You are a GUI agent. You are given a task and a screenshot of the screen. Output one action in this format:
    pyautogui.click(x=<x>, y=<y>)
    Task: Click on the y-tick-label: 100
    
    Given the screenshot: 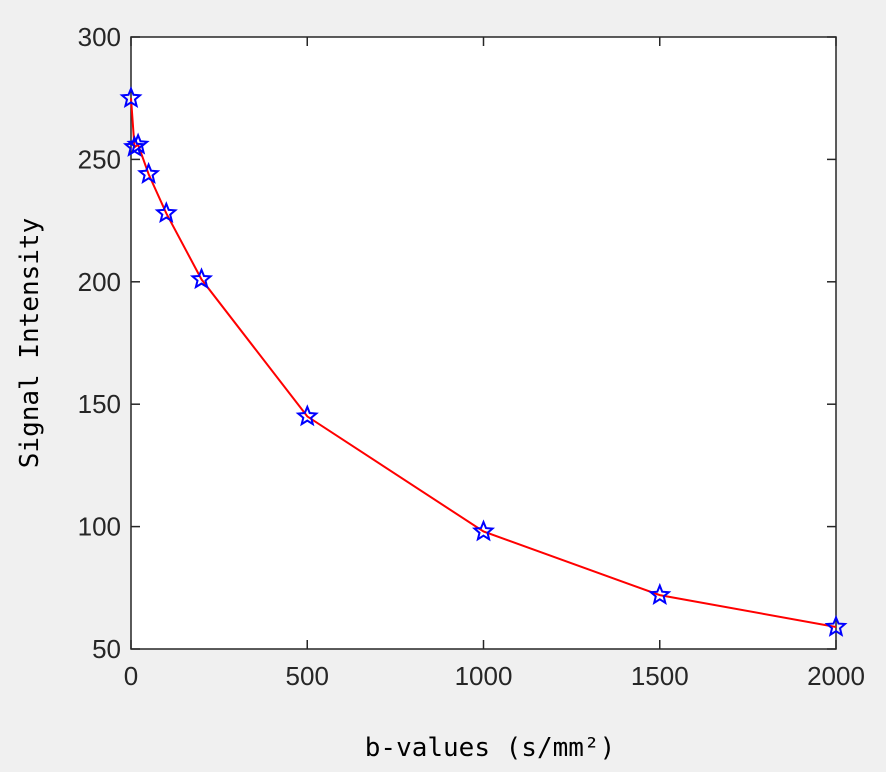 What is the action you would take?
    pyautogui.click(x=99, y=527)
    